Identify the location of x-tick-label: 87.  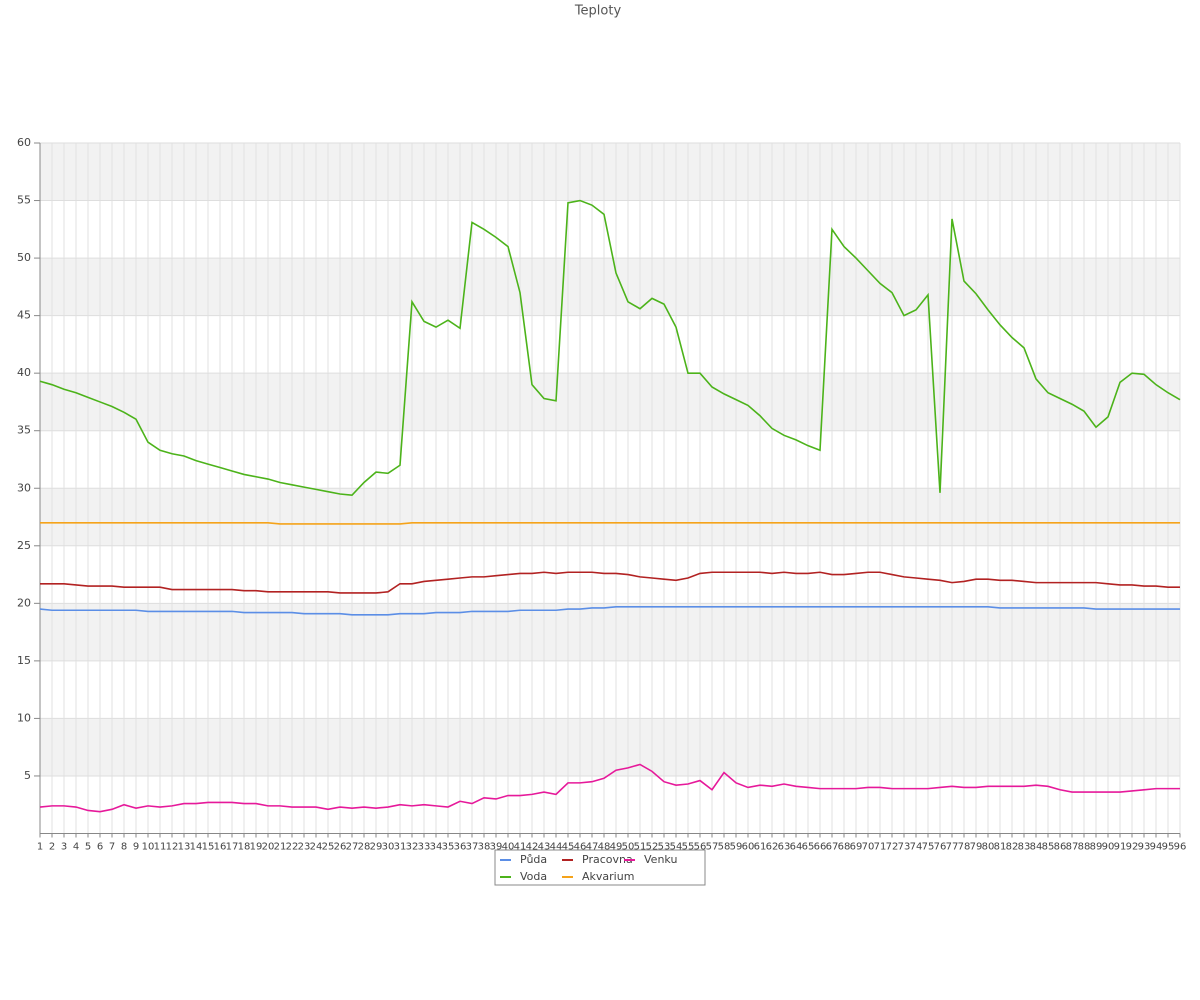
(1072, 847).